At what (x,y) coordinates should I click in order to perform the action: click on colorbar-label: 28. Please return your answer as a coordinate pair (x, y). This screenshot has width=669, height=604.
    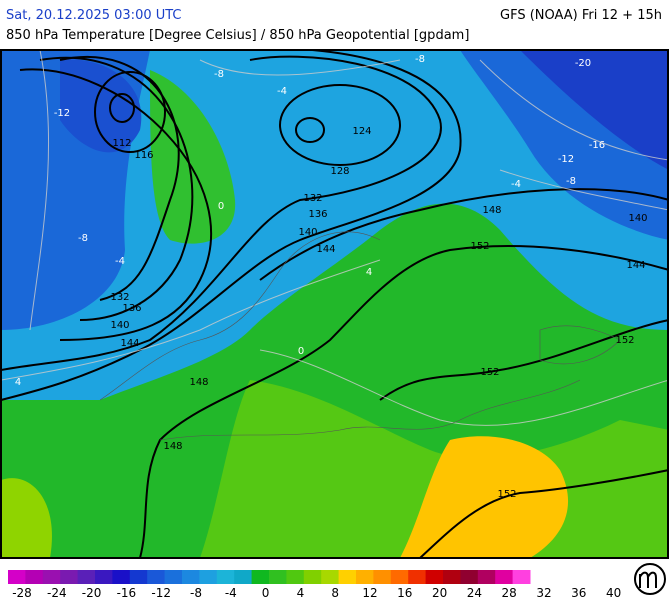
    Looking at the image, I should click on (509, 593).